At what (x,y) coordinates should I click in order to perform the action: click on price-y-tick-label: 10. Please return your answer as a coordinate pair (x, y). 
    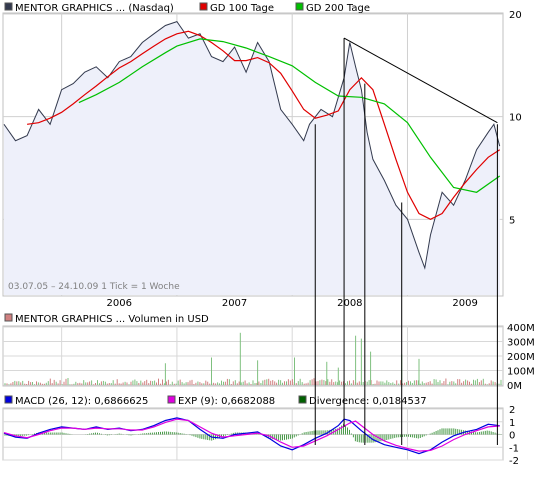
    Looking at the image, I should click on (515, 118).